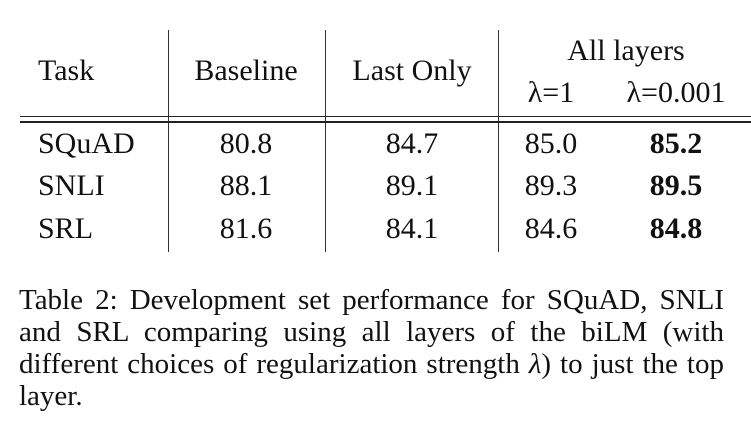 This screenshot has height=437, width=751. Describe the element at coordinates (551, 143) in the screenshot. I see `table-row-1-lambda-1: 85.0` at that location.